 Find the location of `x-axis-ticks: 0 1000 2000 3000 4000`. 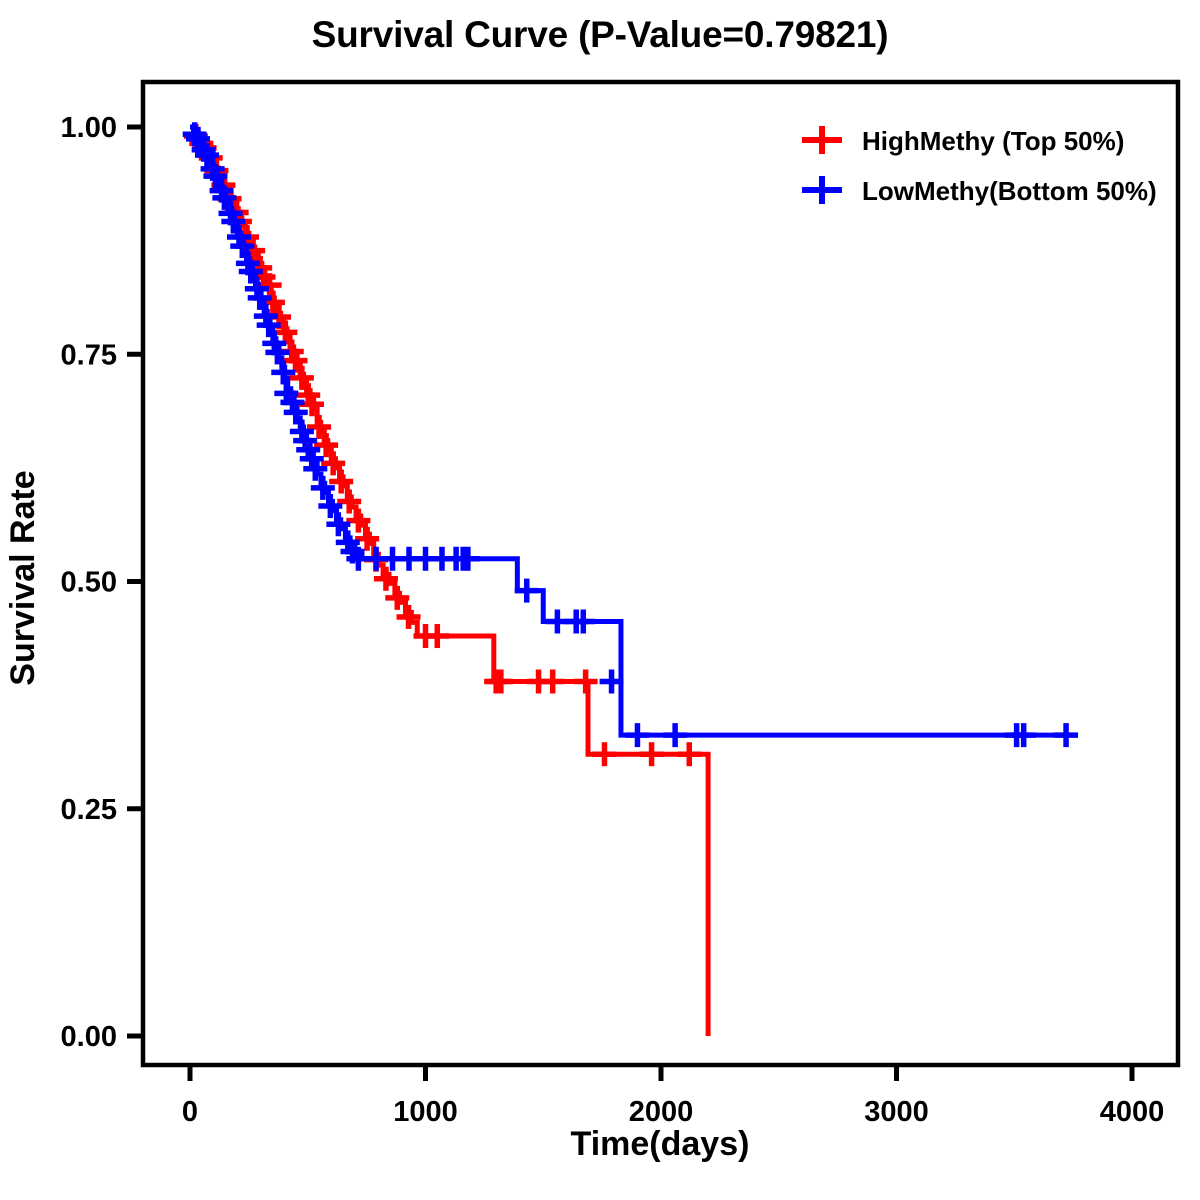

x-axis-ticks: 0 1000 2000 3000 4000 is located at coordinates (673, 1096).